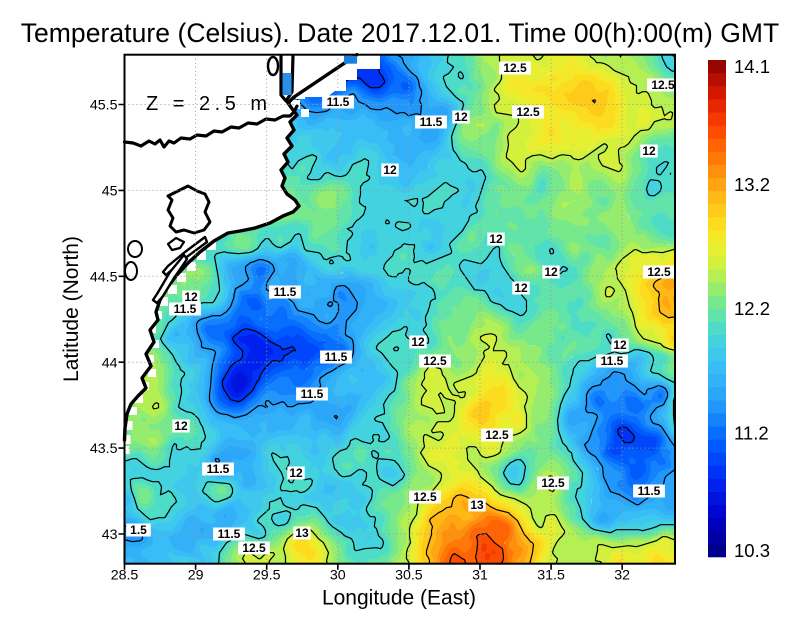 The image size is (800, 618). Describe the element at coordinates (480, 576) in the screenshot. I see `svg-text: 31` at that location.